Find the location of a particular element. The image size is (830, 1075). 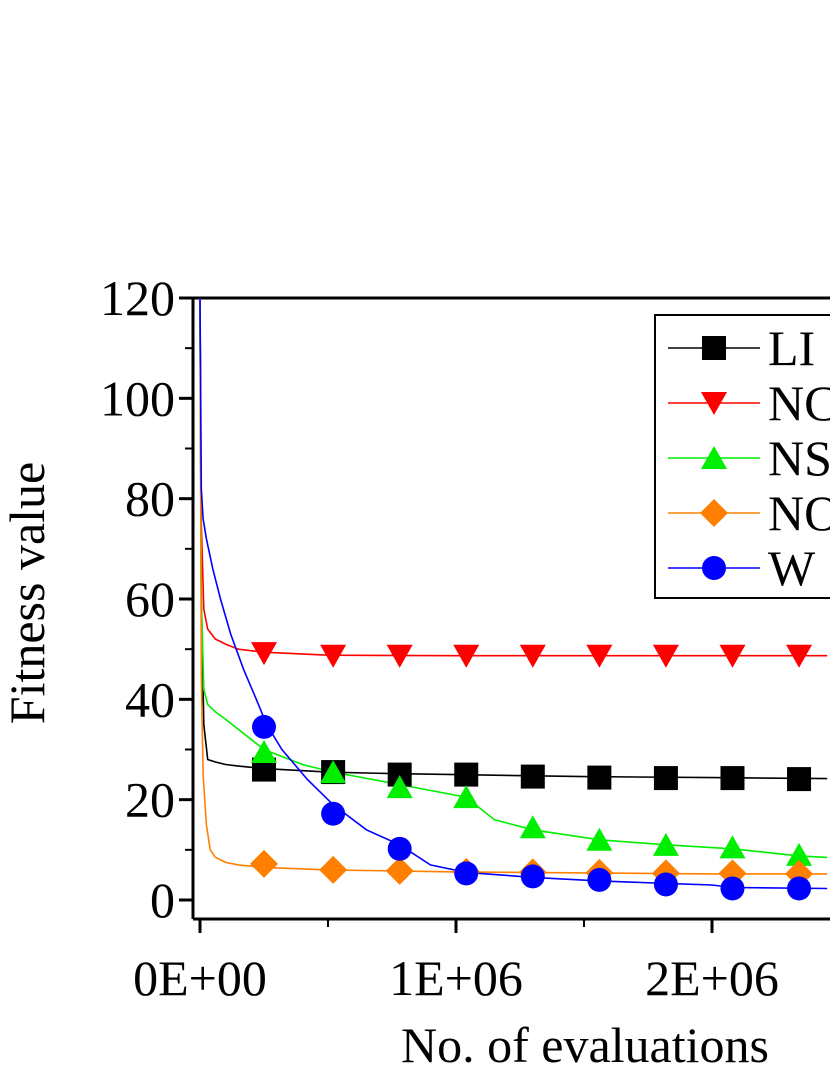

x-tick-label: 1E+06 is located at coordinates (456, 978).